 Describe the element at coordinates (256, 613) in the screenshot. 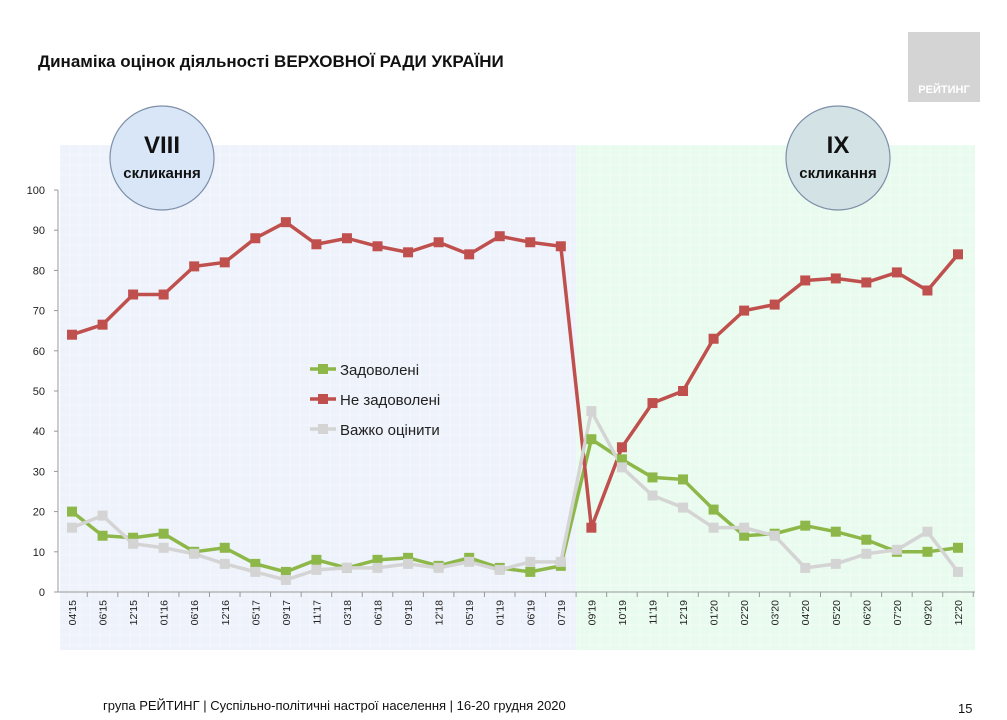

I see `x-tick-label: 05'17` at that location.